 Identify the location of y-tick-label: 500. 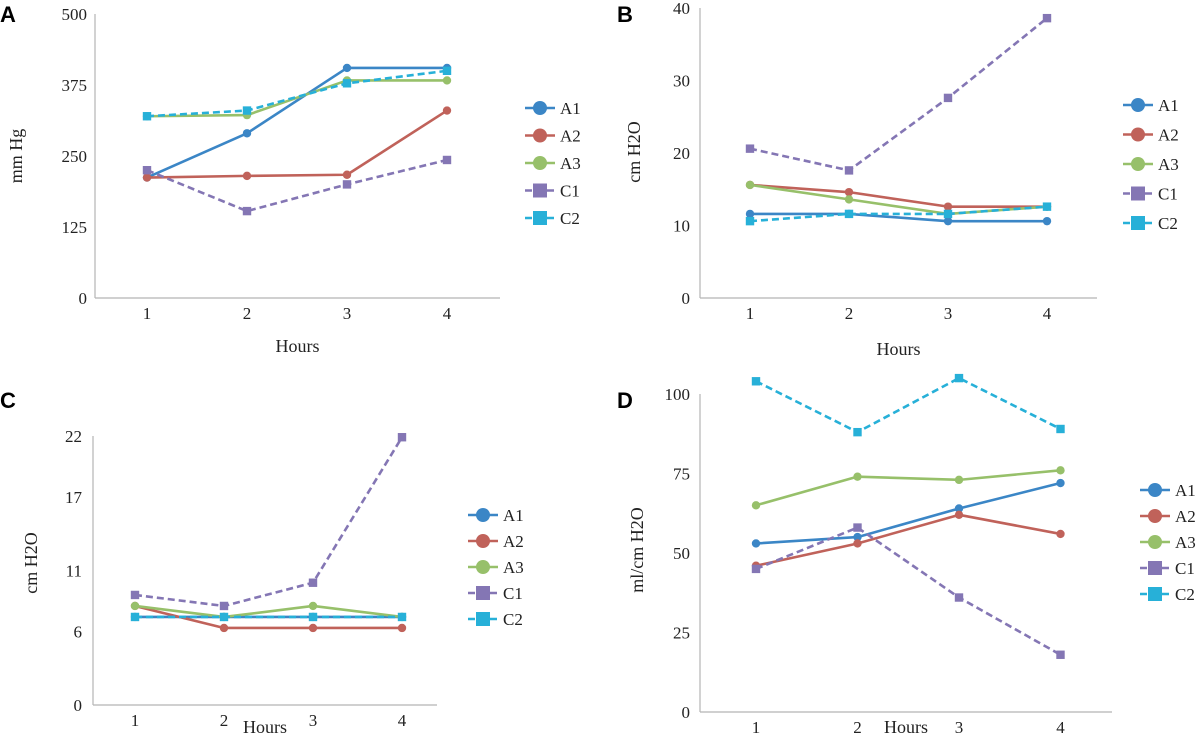
(75, 14).